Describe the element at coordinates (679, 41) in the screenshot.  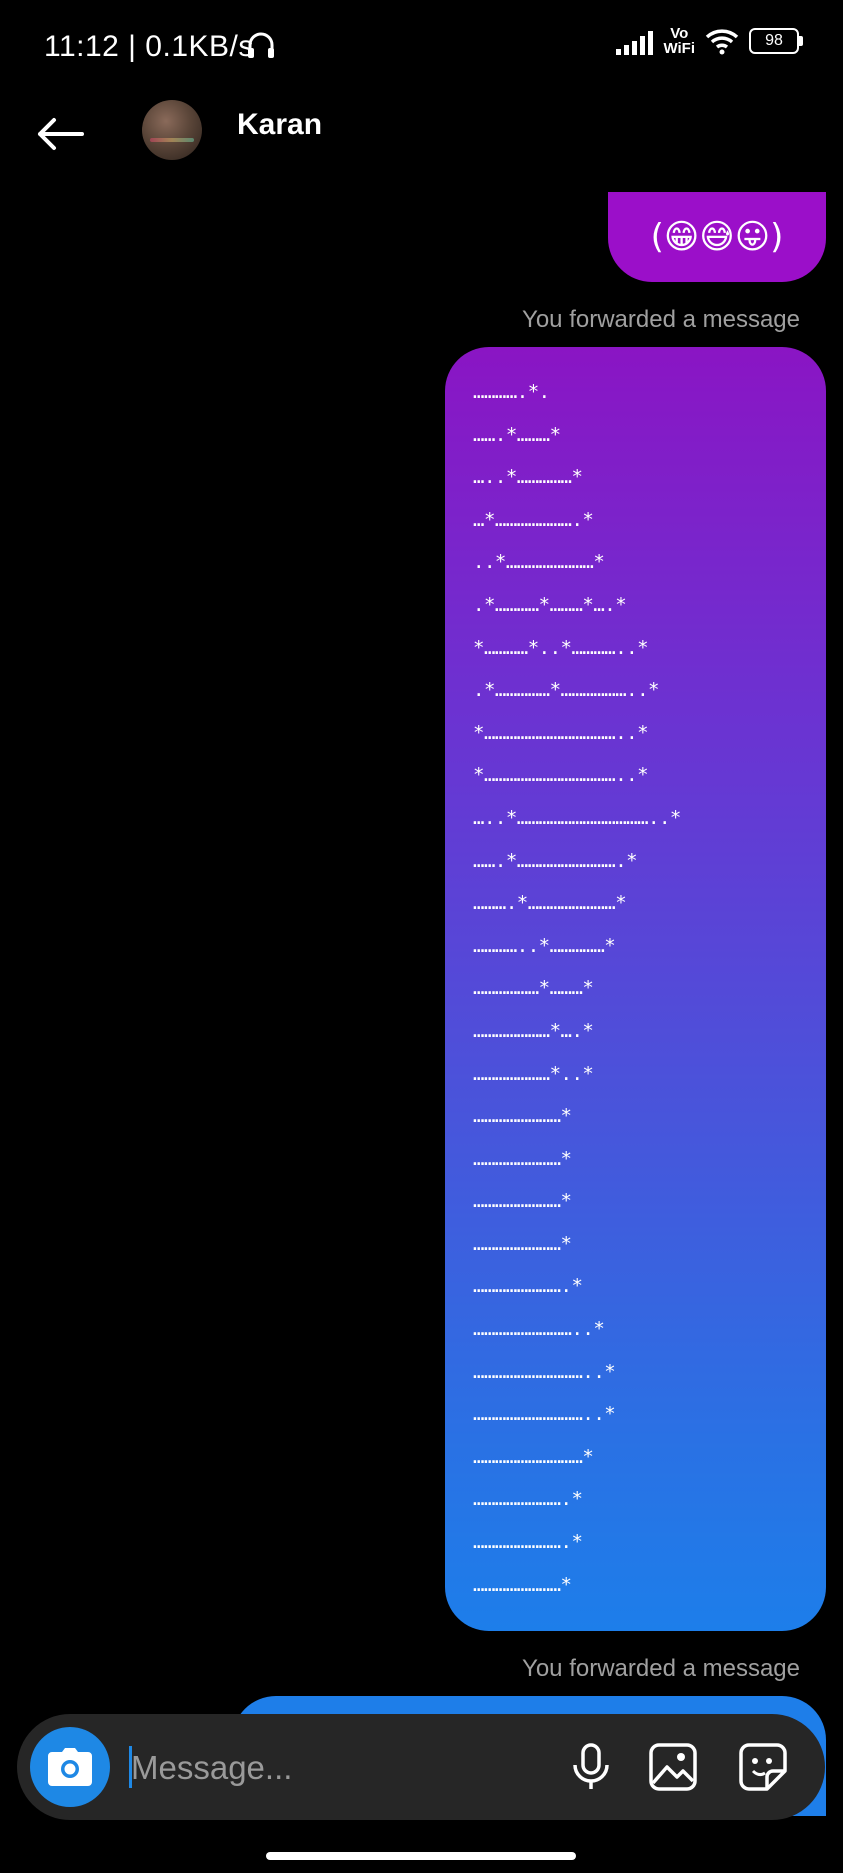
I see `vowifi-indicator: Vo WiFi` at that location.